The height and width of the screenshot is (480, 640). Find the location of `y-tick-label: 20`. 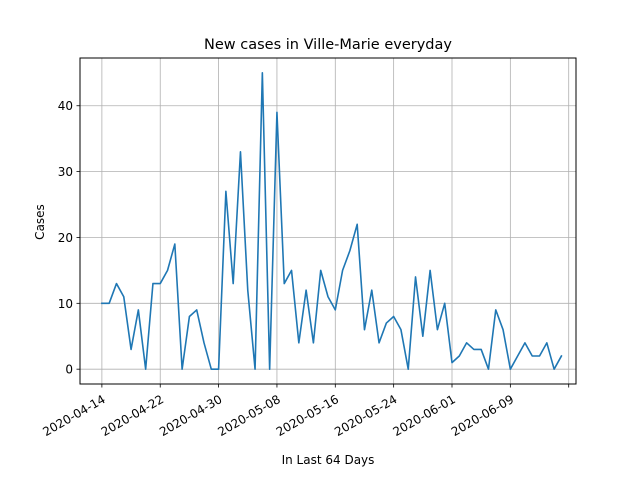

y-tick-label: 20 is located at coordinates (65, 238).